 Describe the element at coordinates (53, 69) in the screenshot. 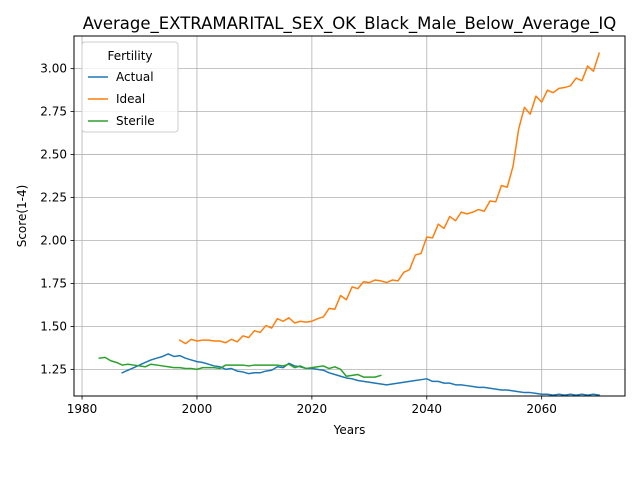

I see `y-tick-label: 3.00` at that location.